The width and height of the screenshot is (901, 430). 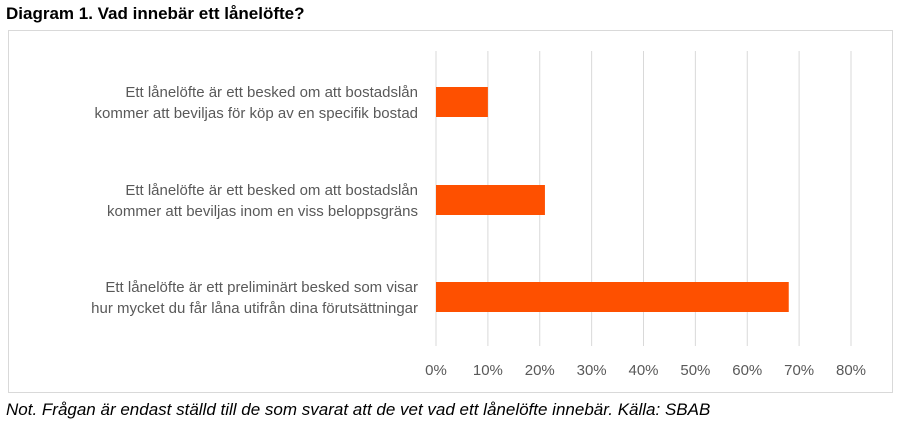 What do you see at coordinates (851, 370) in the screenshot?
I see `x-tick-label: 80%` at bounding box center [851, 370].